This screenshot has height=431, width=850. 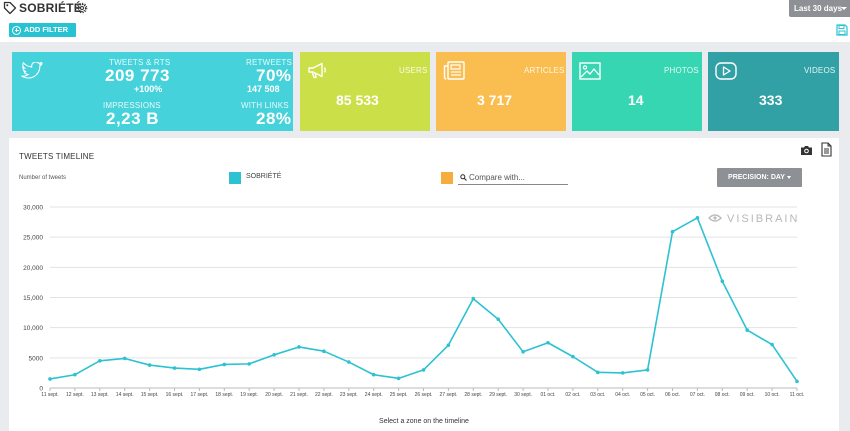 What do you see at coordinates (299, 395) in the screenshot?
I see `x-tick-label: 21 sept.` at bounding box center [299, 395].